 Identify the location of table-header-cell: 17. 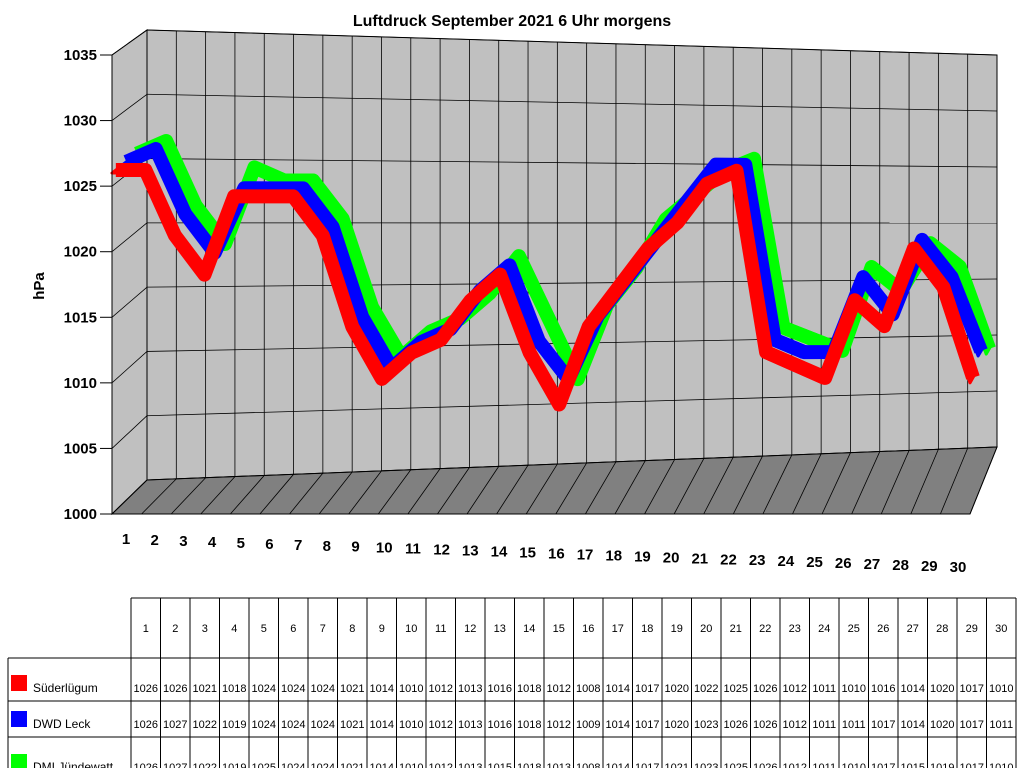
(618, 629).